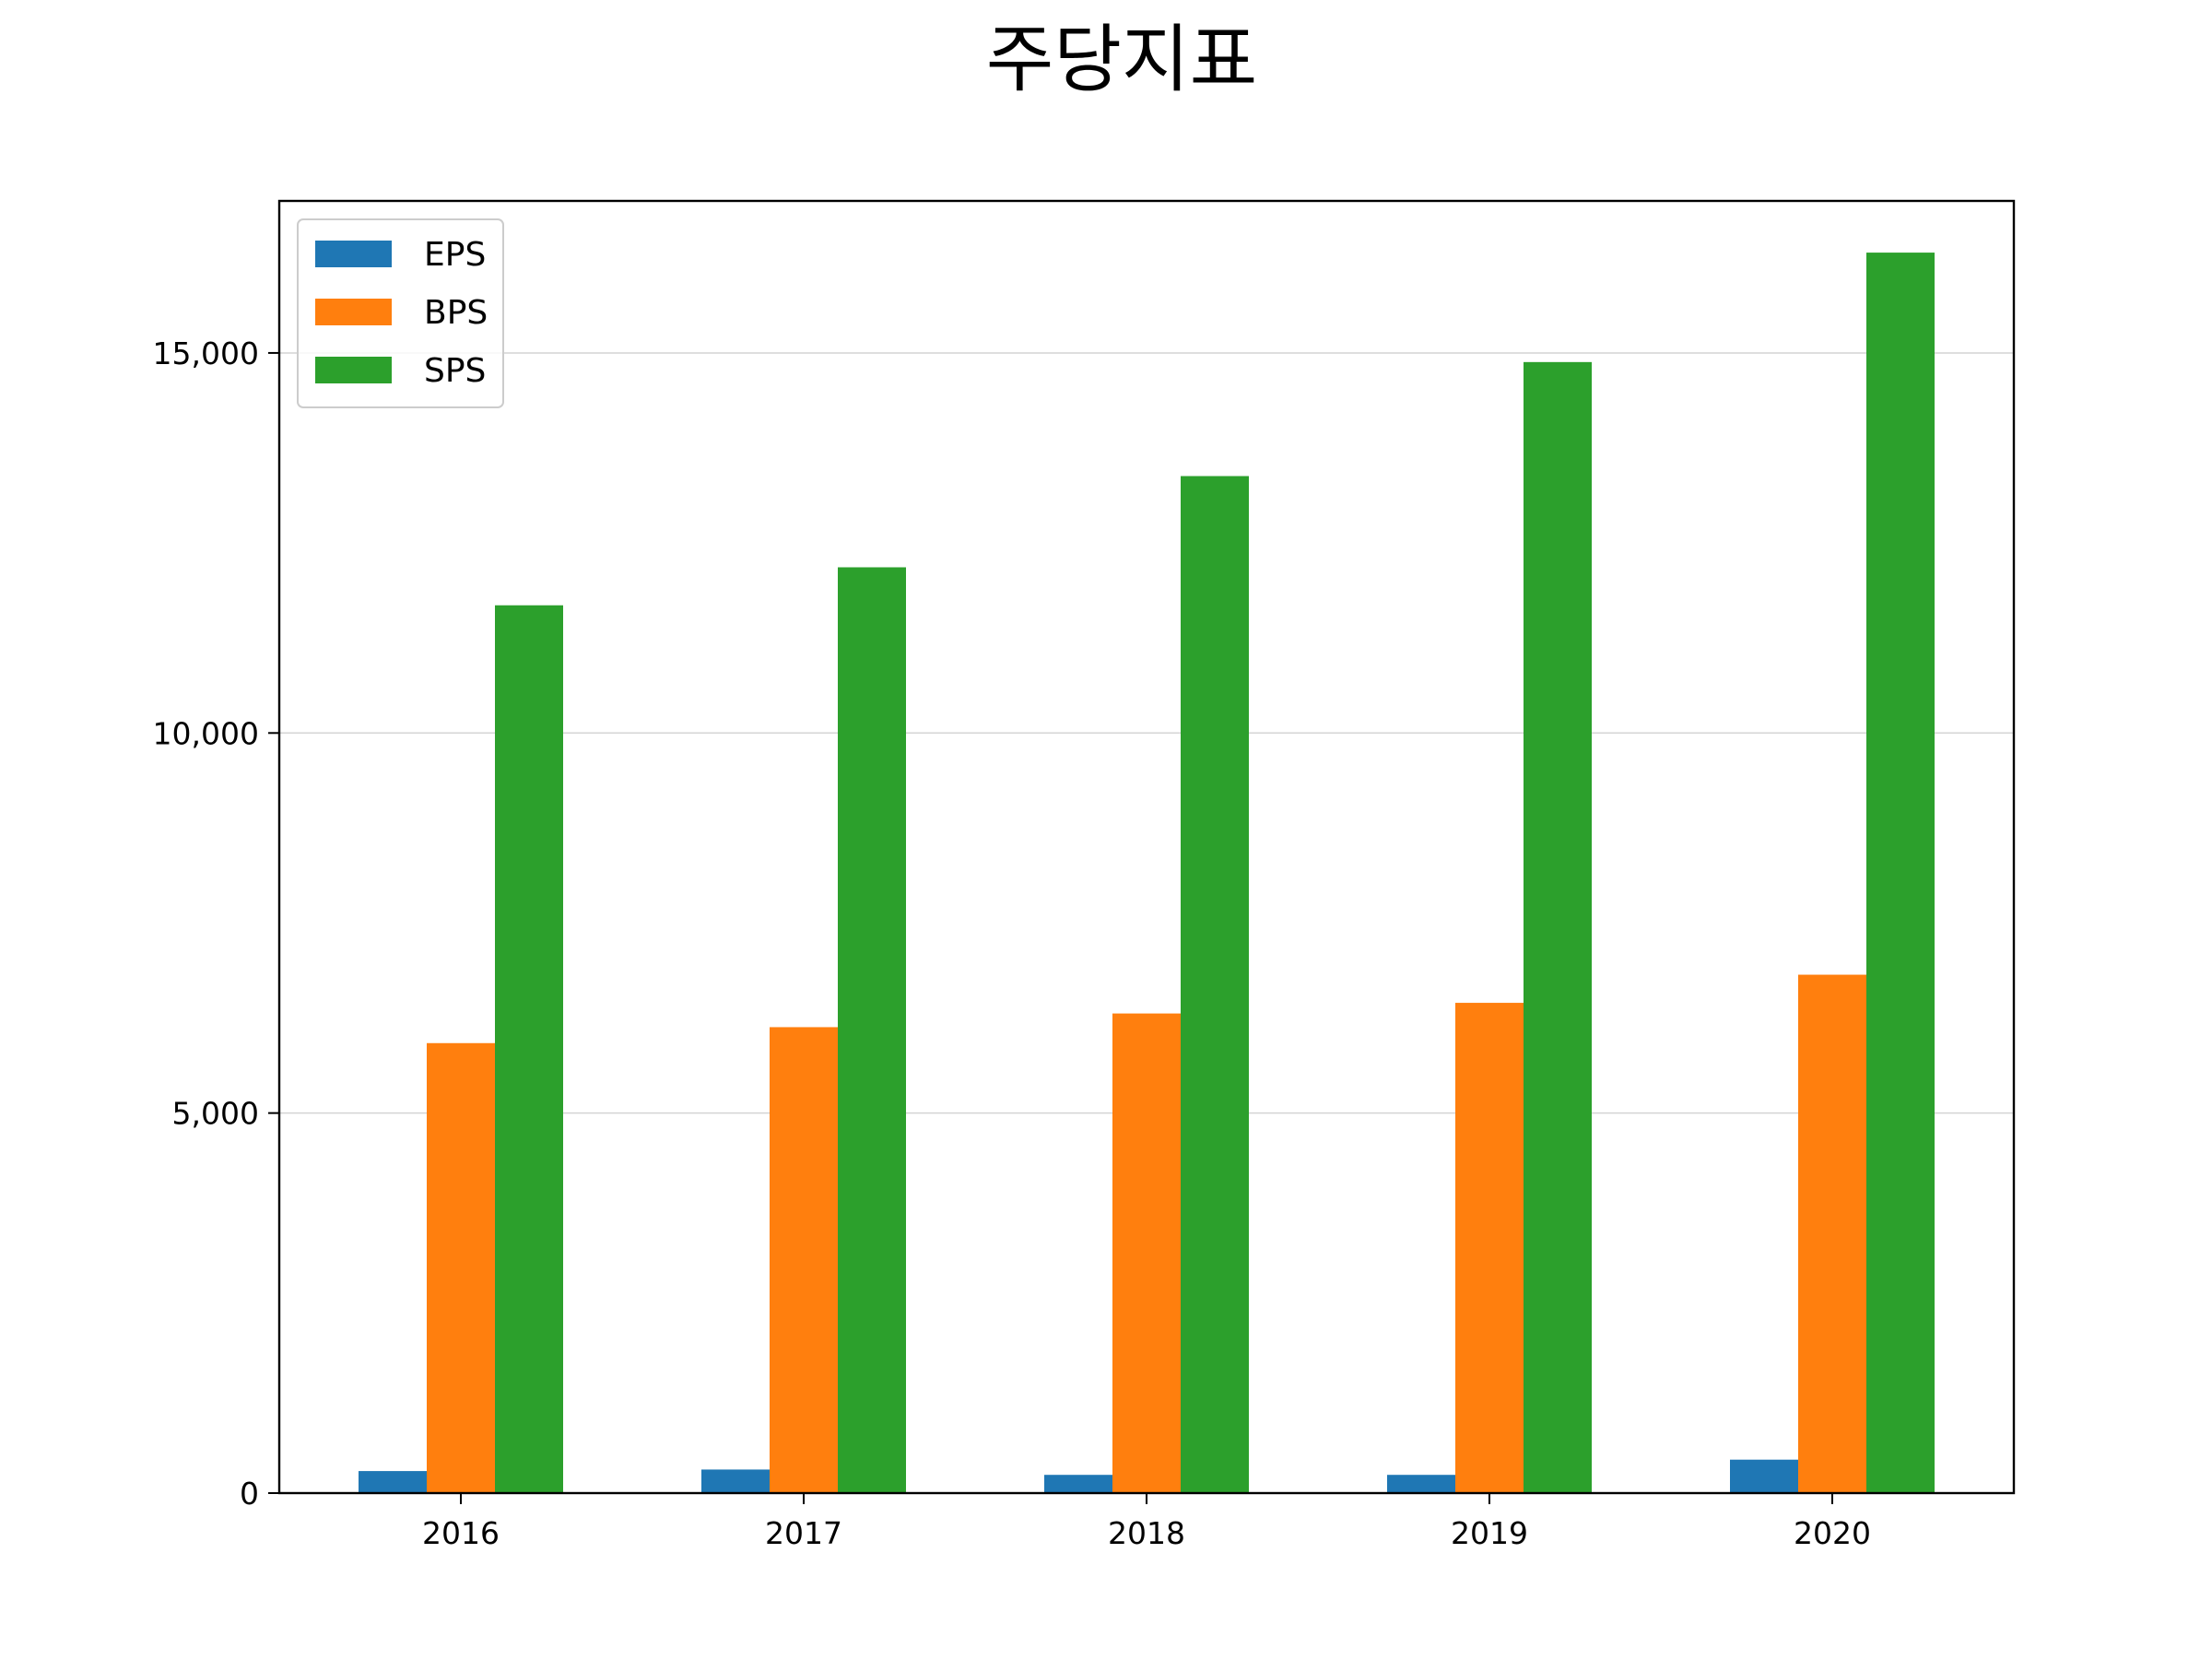 The image size is (2212, 1659). Describe the element at coordinates (804, 1260) in the screenshot. I see `bar-bps-2017` at that location.